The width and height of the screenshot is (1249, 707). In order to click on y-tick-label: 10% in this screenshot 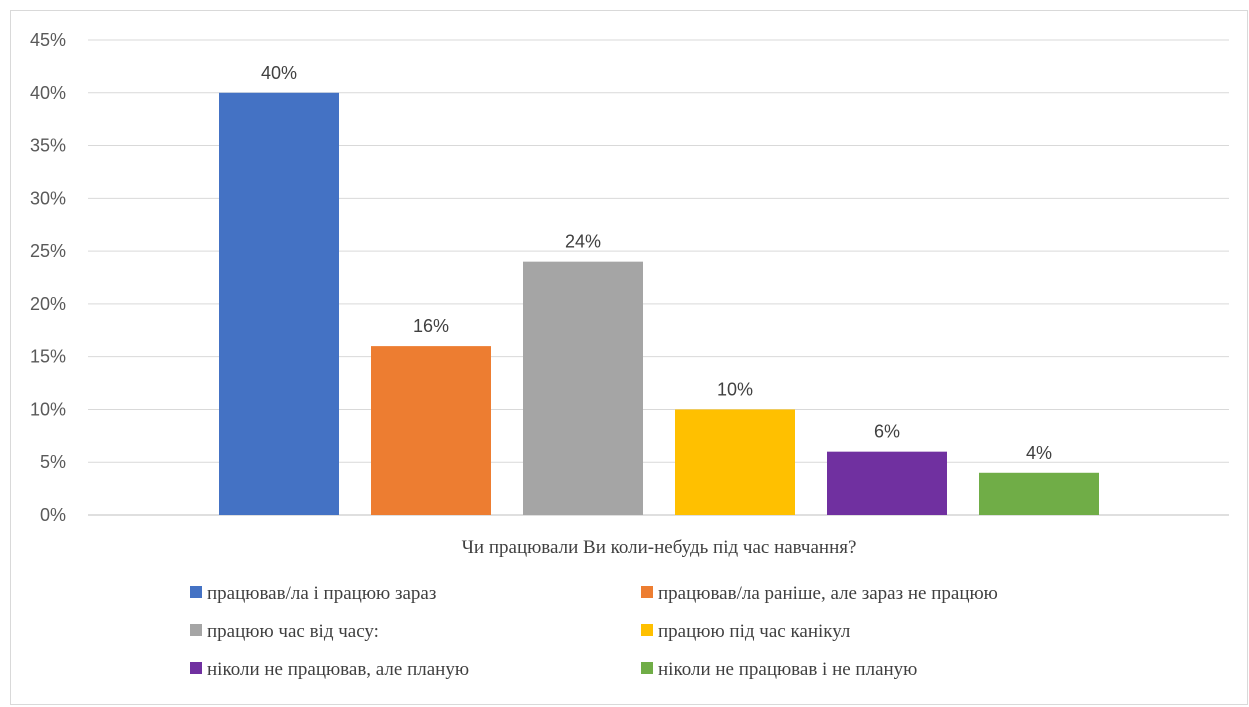, I will do `click(48, 409)`.